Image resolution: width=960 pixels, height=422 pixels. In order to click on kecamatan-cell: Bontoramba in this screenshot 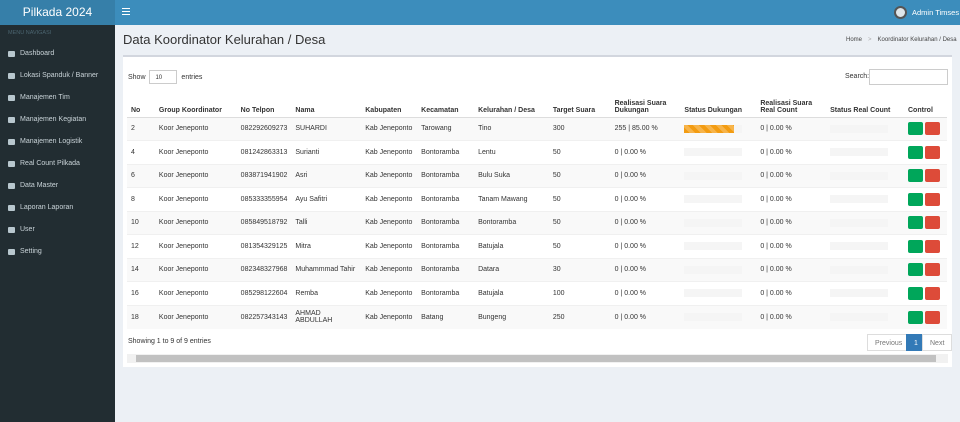, I will do `click(446, 222)`.